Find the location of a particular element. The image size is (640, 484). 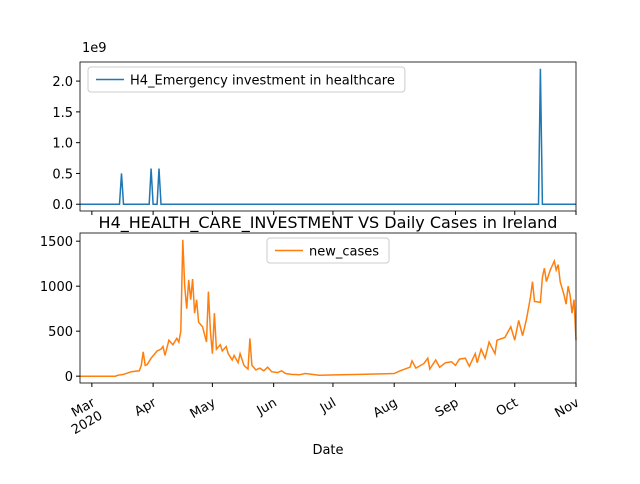

legend: new_cases is located at coordinates (328, 250).